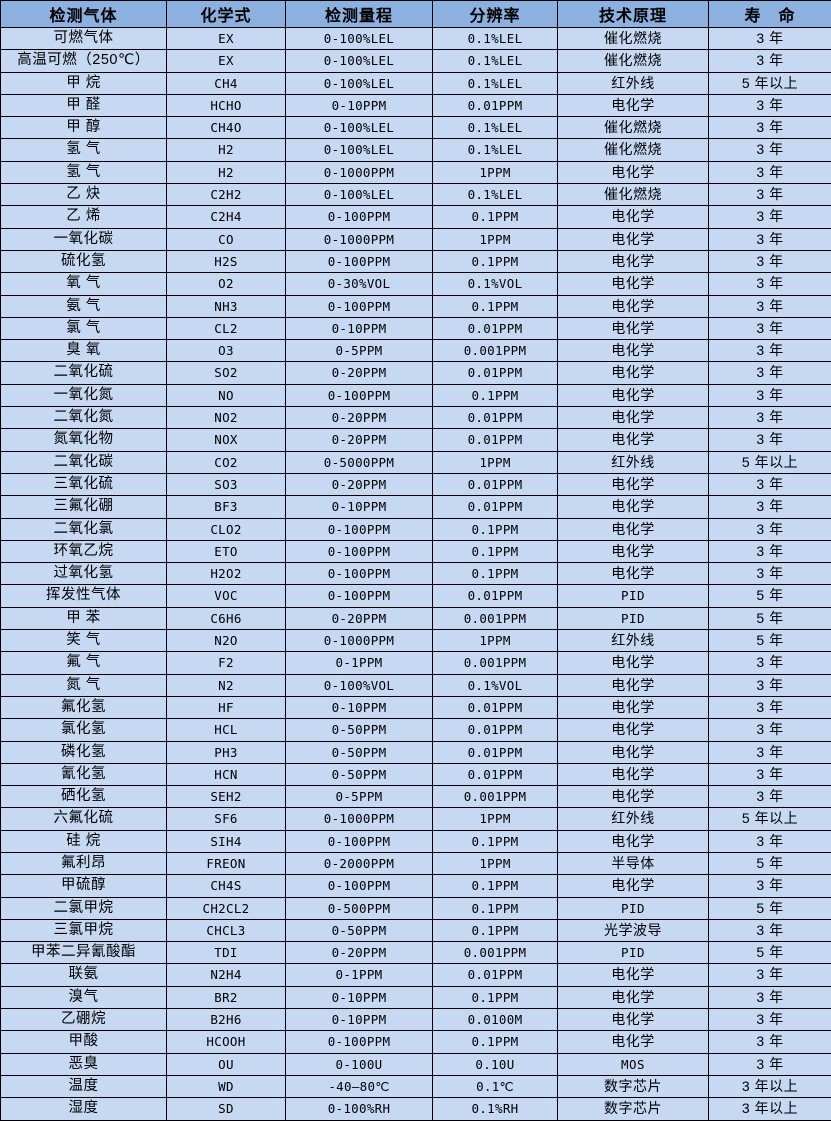  Describe the element at coordinates (226, 306) in the screenshot. I see `cell-chemical-formula: NH3` at that location.